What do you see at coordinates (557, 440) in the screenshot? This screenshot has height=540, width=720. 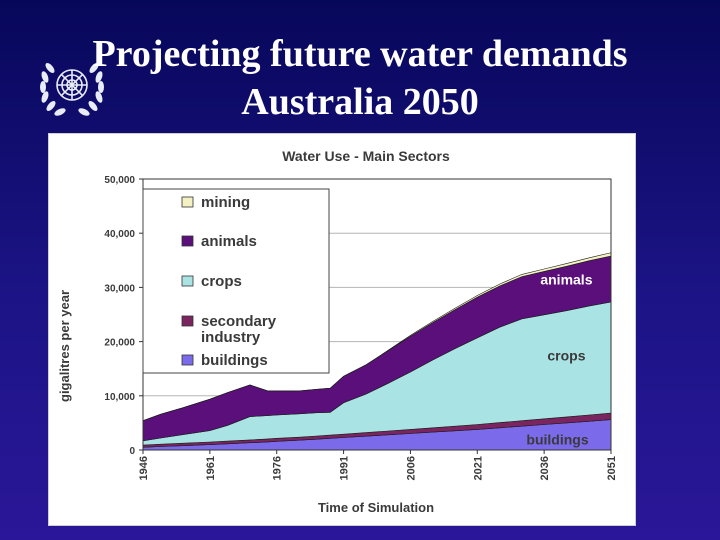 I see `area-label-buildings: buildings` at bounding box center [557, 440].